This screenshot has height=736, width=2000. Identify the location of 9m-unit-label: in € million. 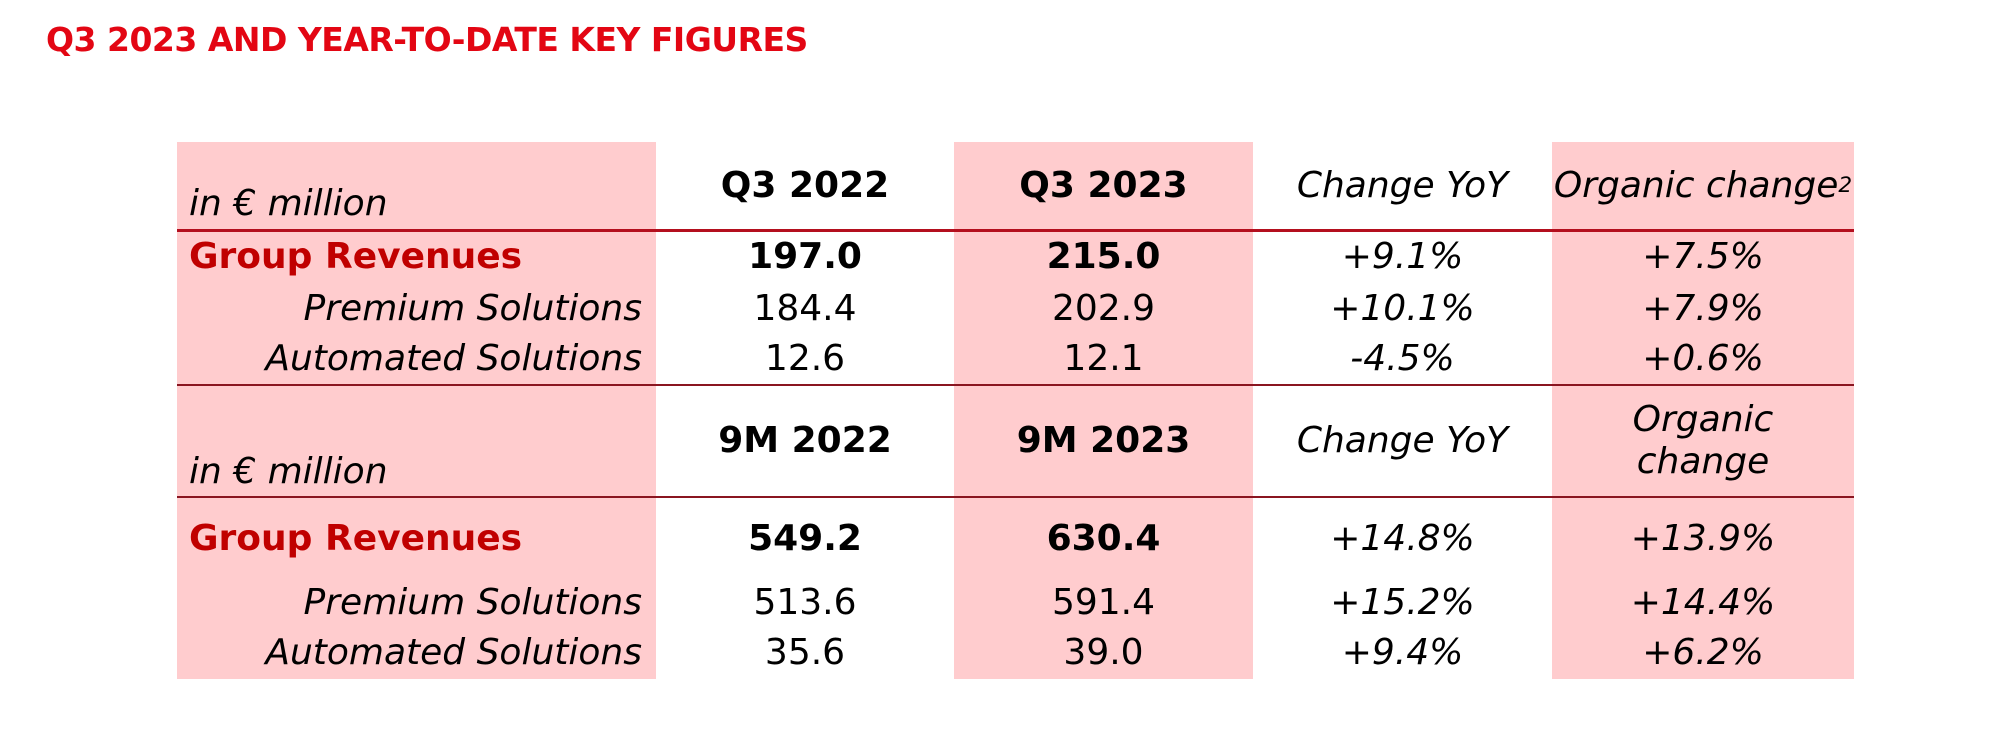
(416, 439).